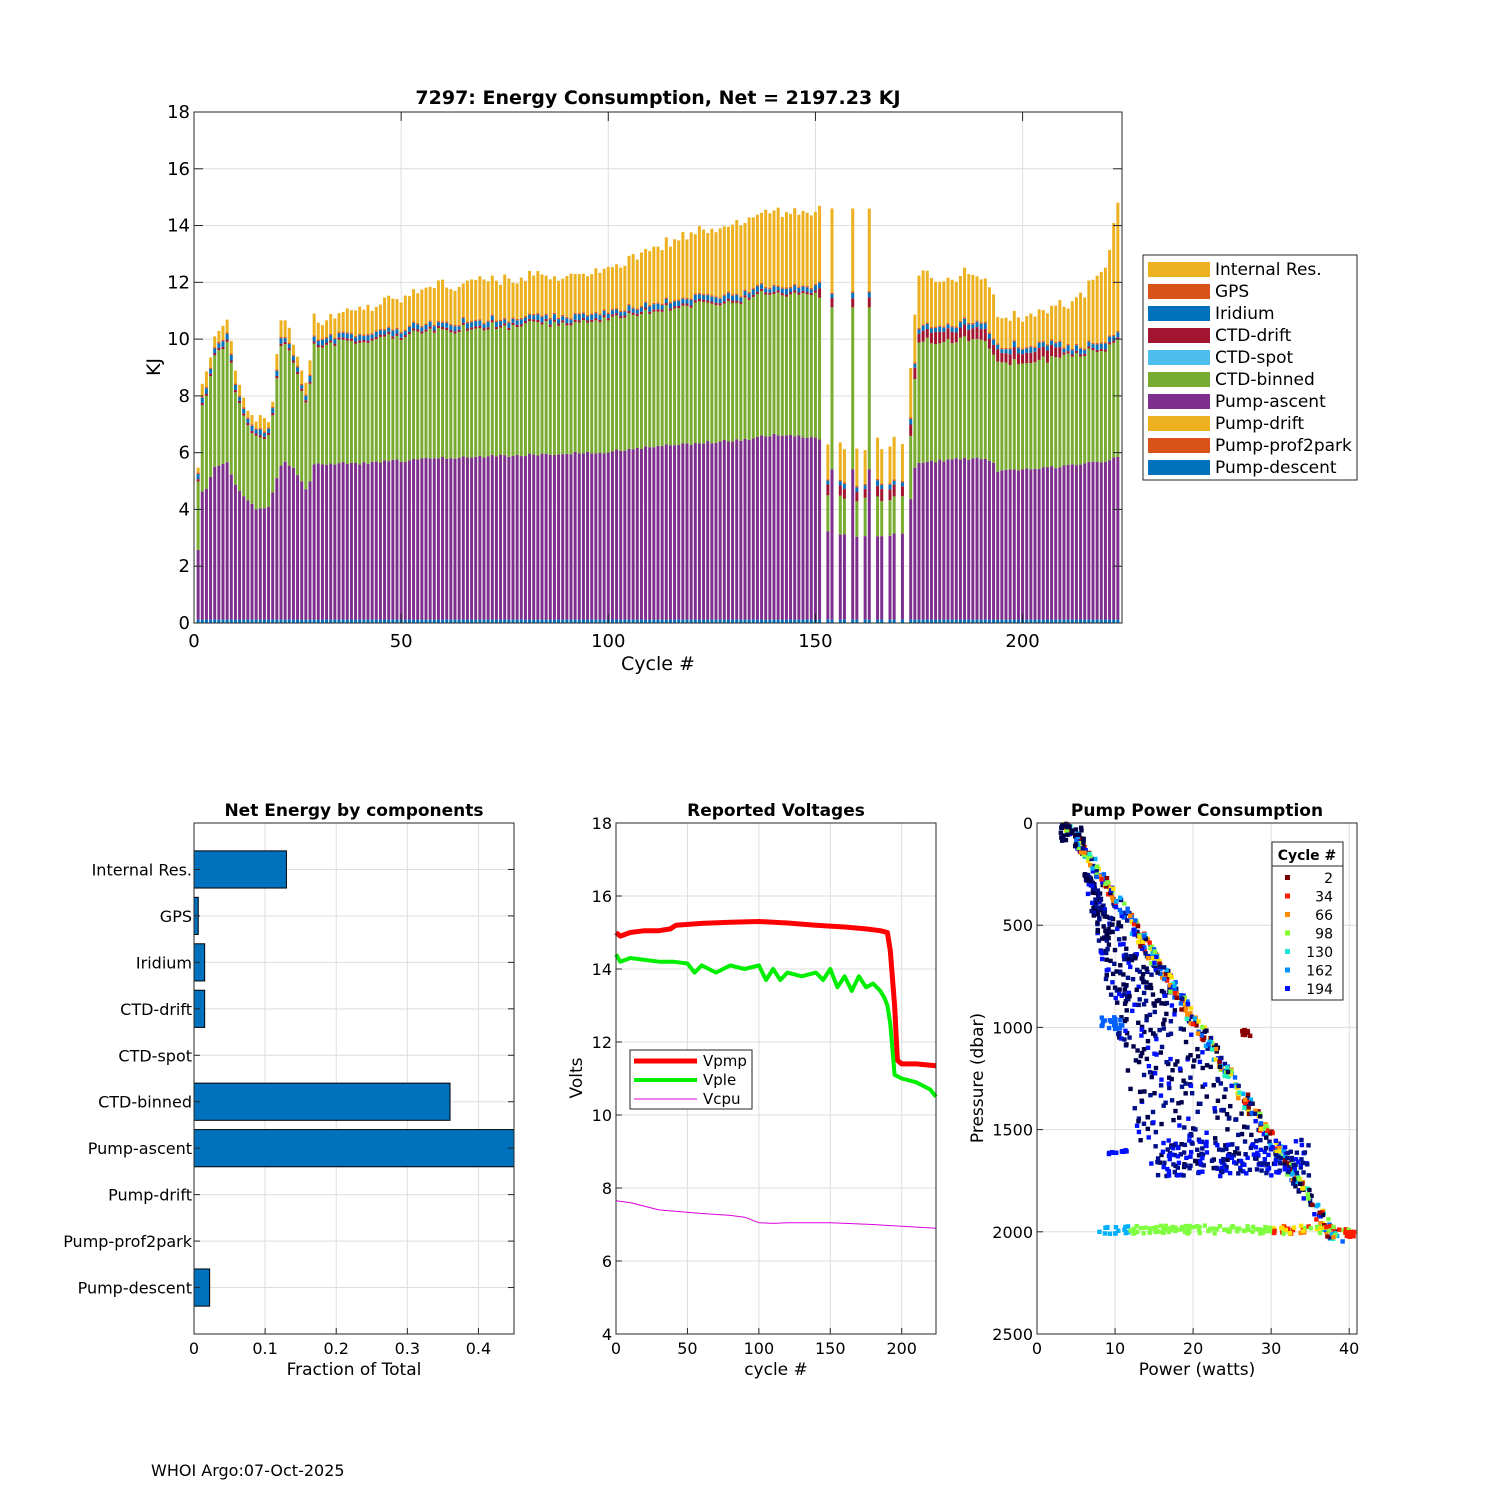 This screenshot has height=1500, width=1500. Describe the element at coordinates (353, 811) in the screenshot. I see `components-chart-title: Net Energy by components` at that location.